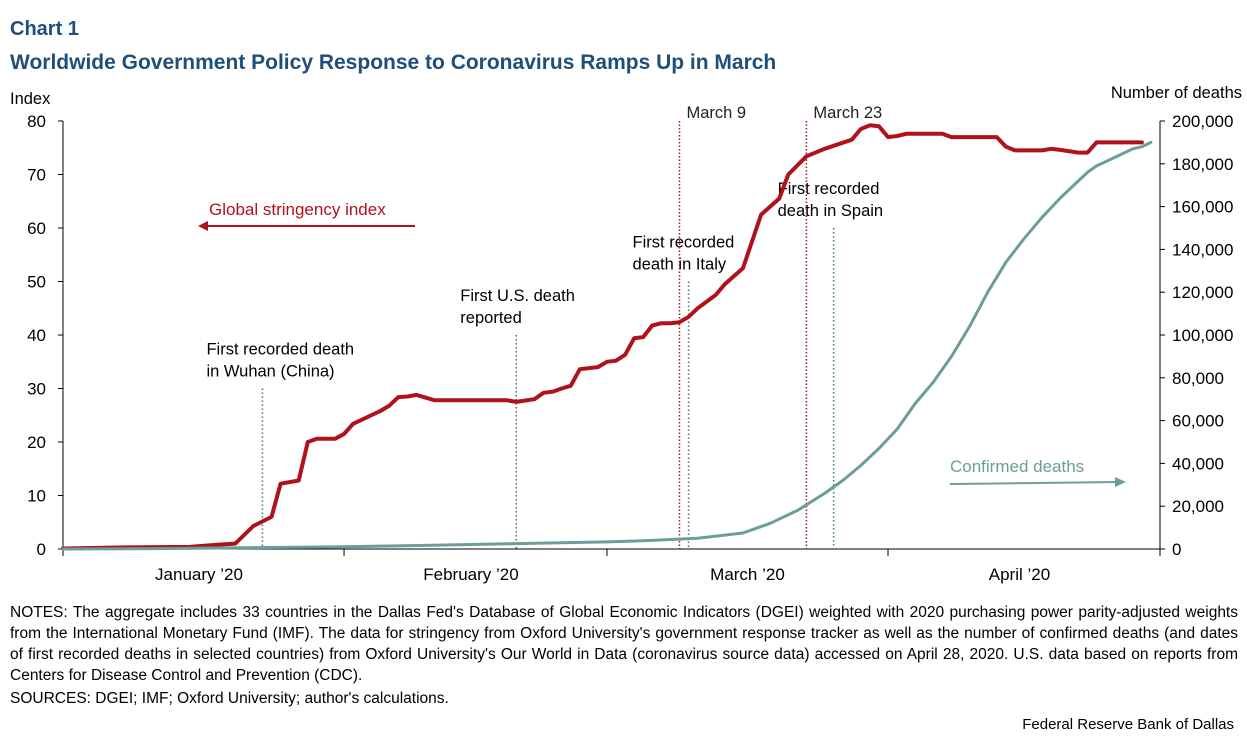 The width and height of the screenshot is (1247, 737). What do you see at coordinates (36, 496) in the screenshot?
I see `left-tick-label: 10` at bounding box center [36, 496].